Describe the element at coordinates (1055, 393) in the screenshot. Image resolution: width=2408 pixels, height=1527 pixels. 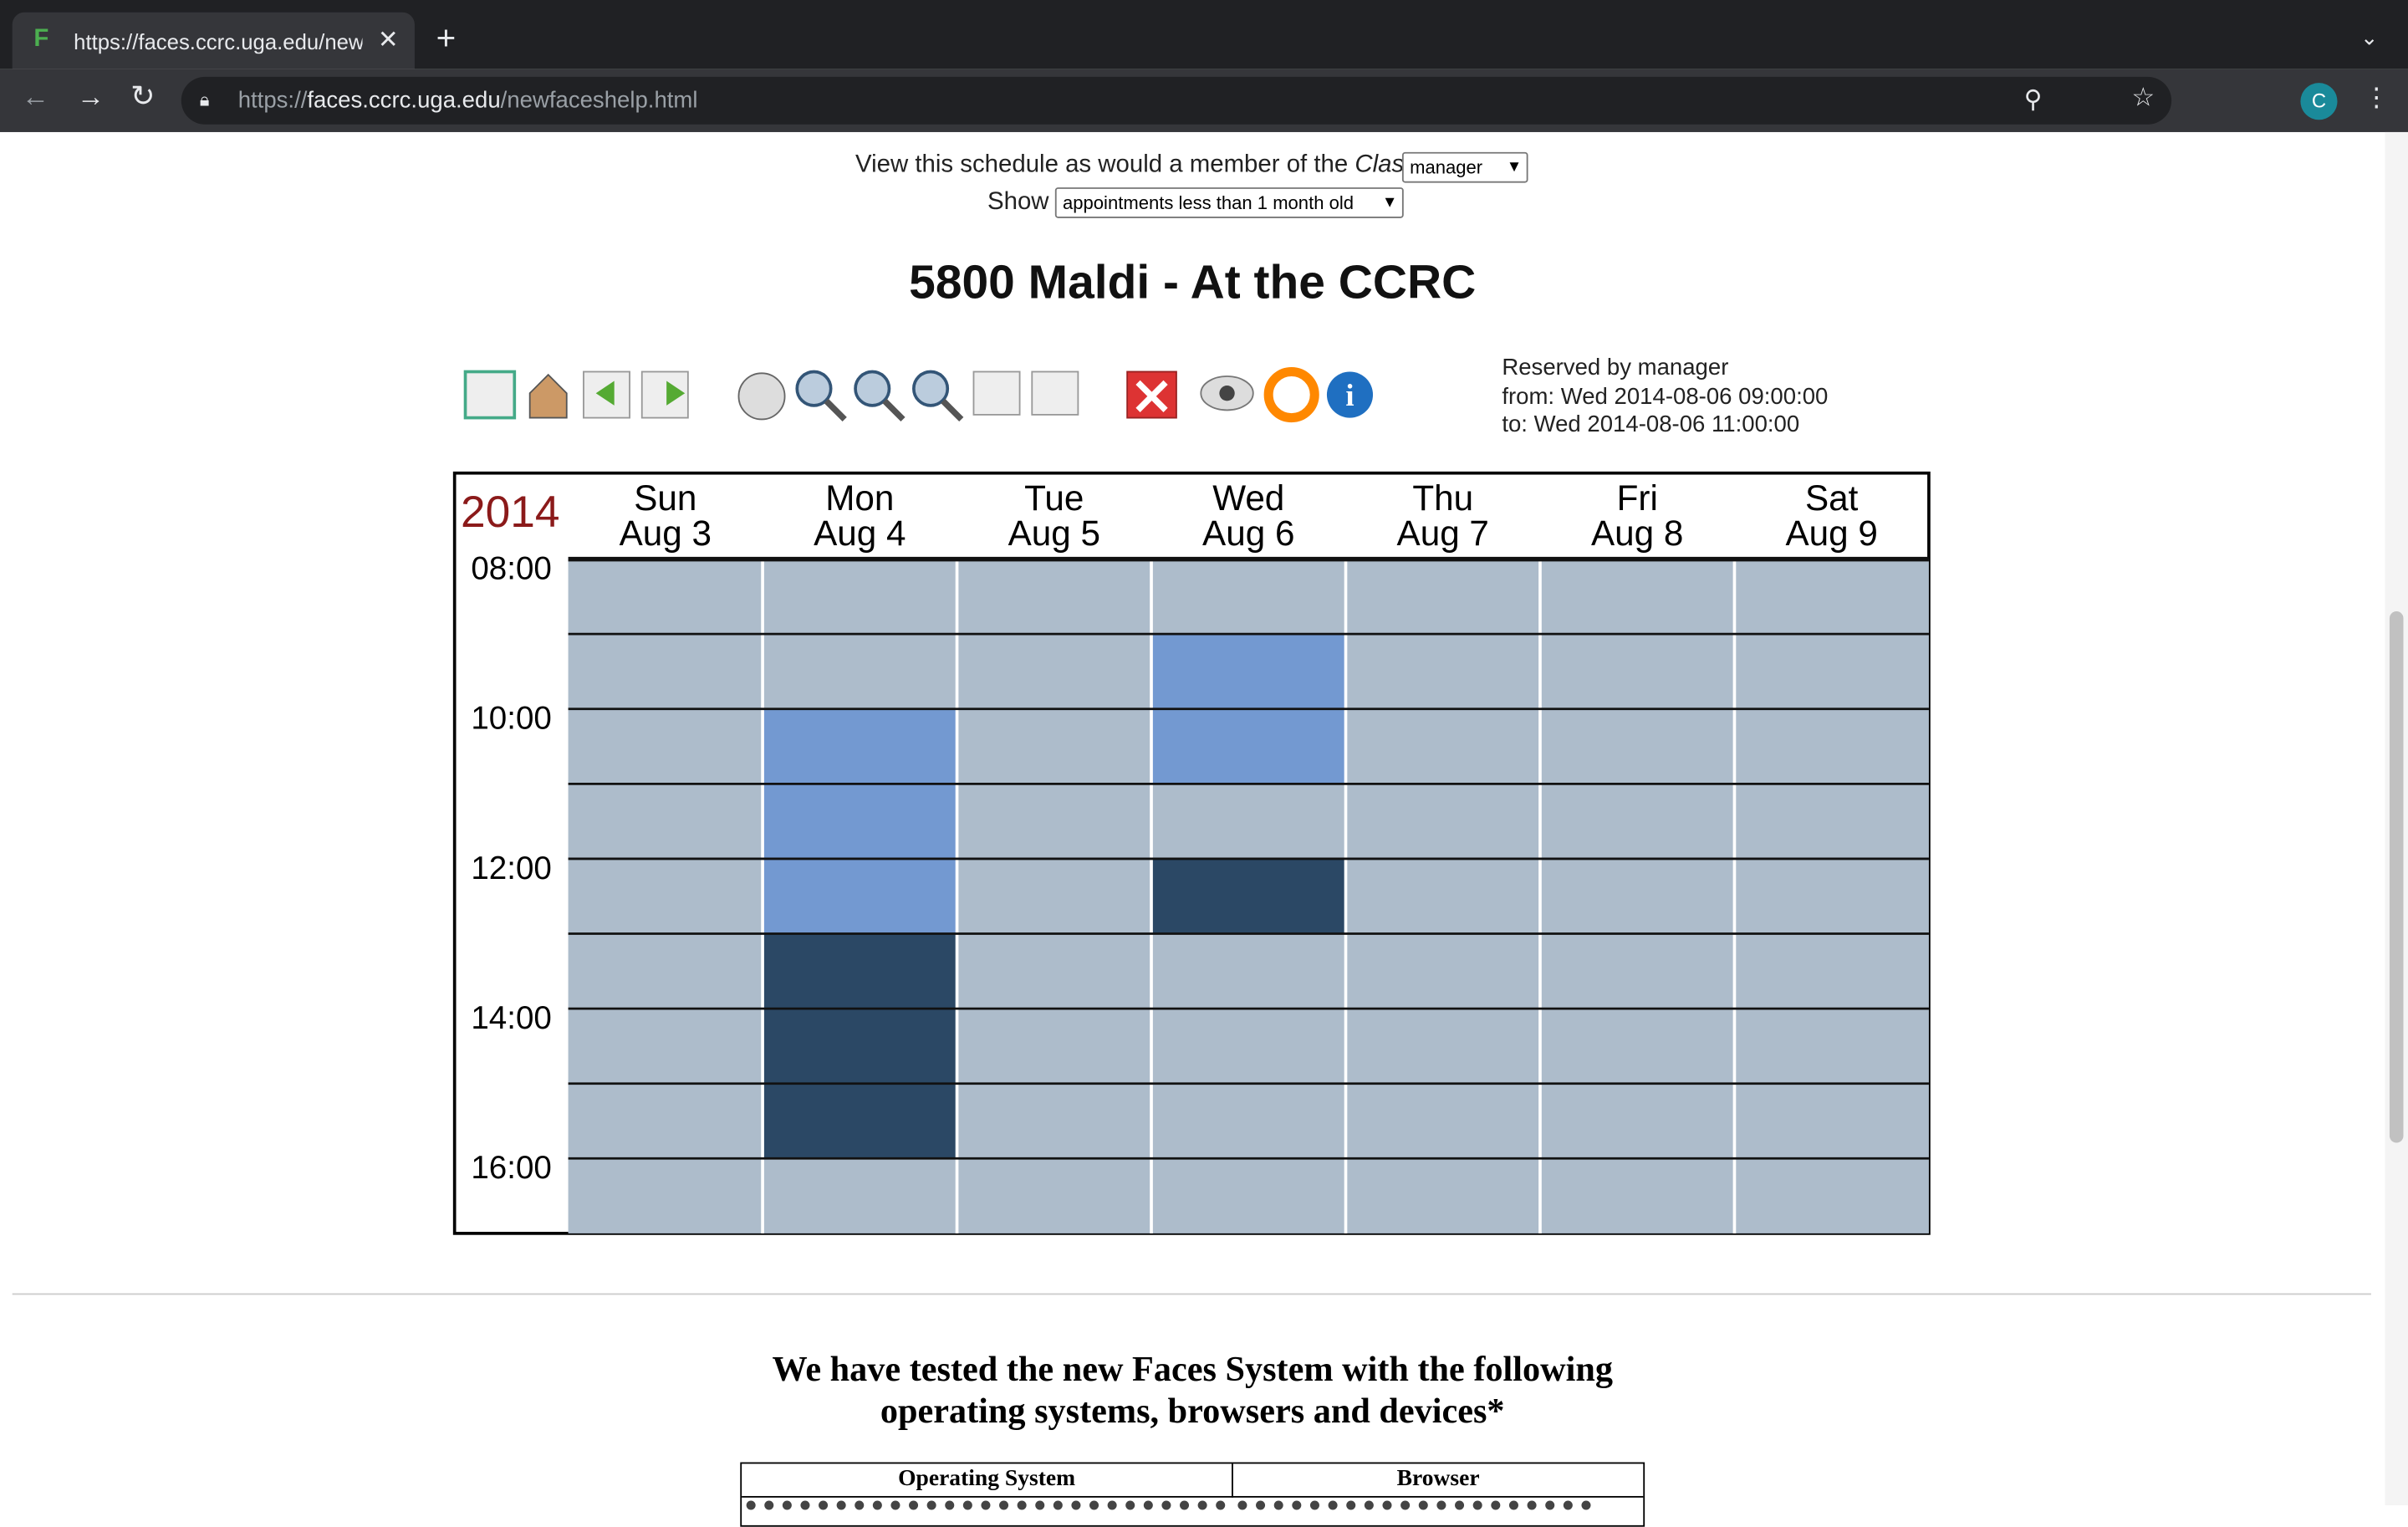
I see `down-icon` at that location.